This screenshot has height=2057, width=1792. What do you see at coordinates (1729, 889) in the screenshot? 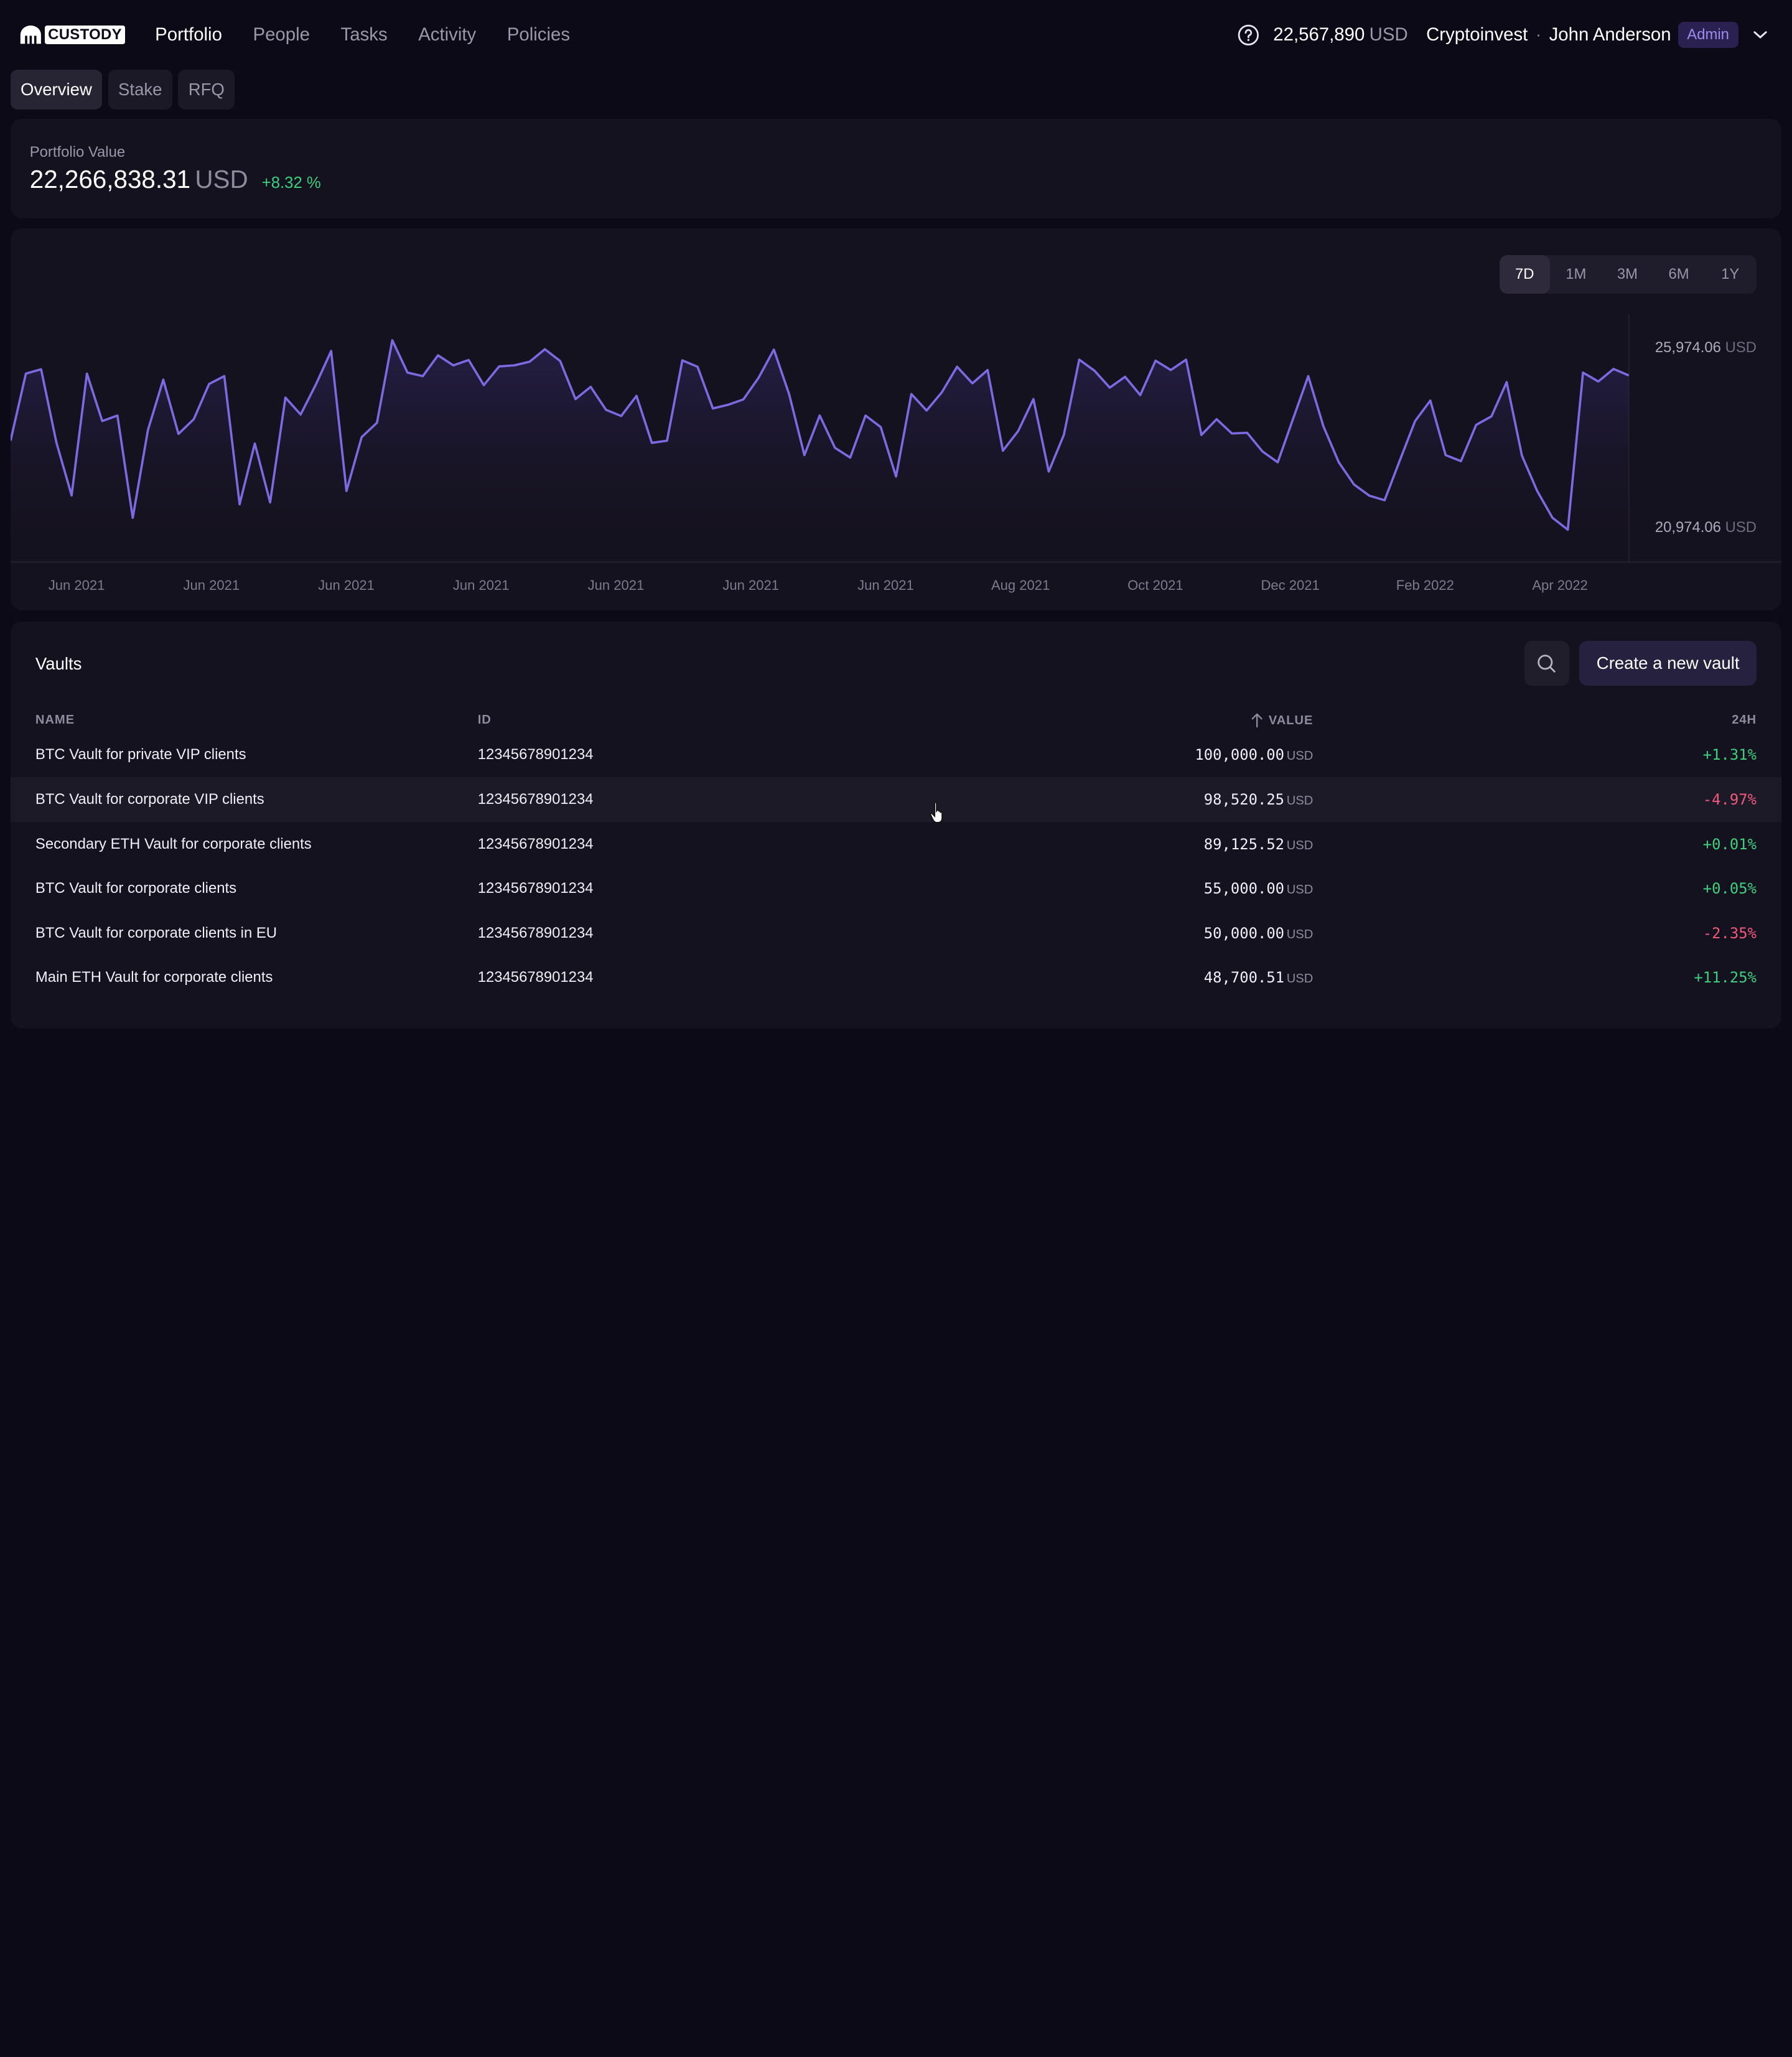
I see `vault-change: +0.05%` at bounding box center [1729, 889].